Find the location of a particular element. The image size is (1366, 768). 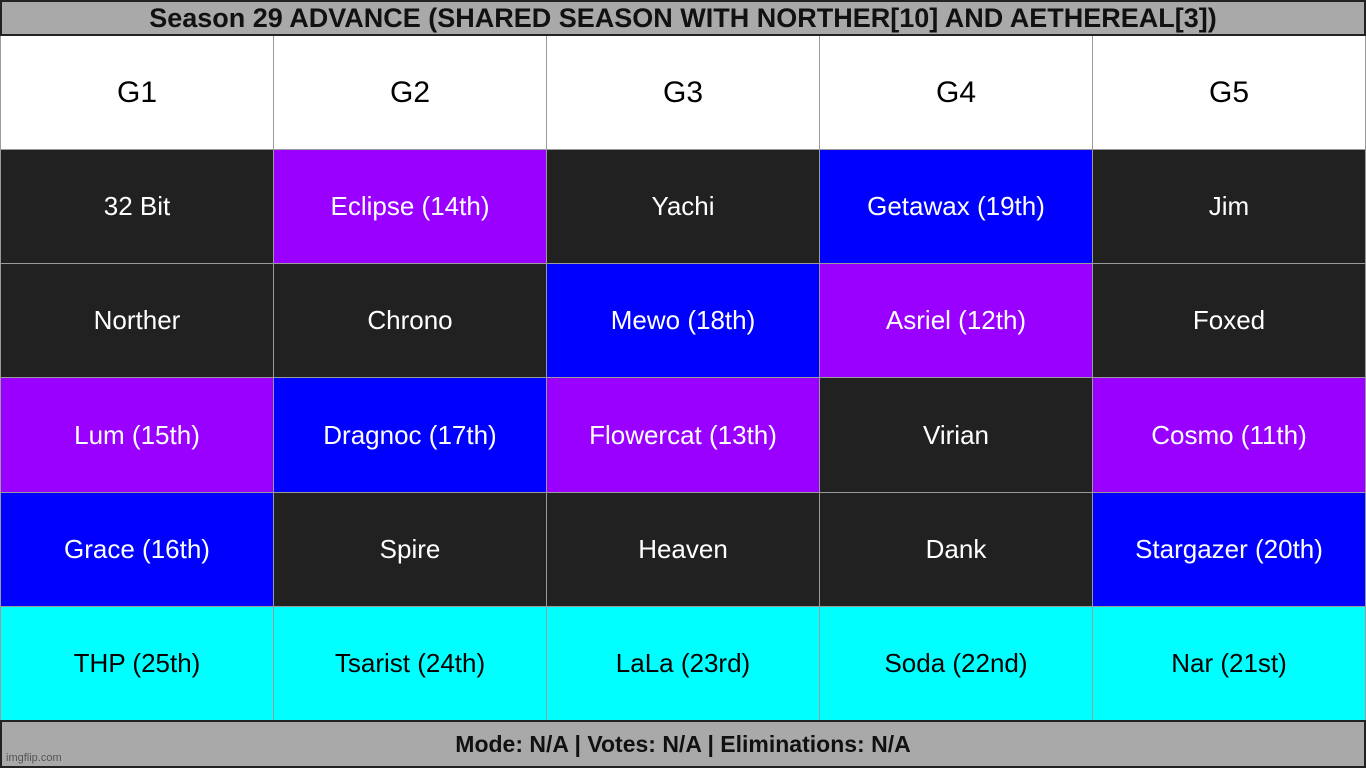

contestant-cell: Flowercat (13th) is located at coordinates (683, 435).